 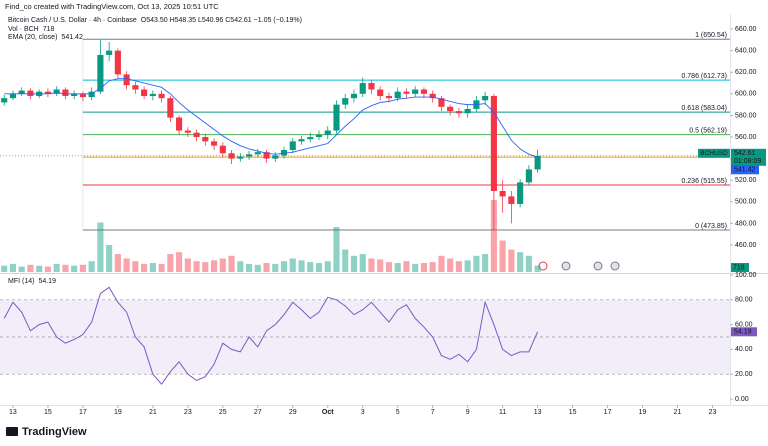 What do you see at coordinates (746, 180) in the screenshot?
I see `y-tick-label: 520.00` at bounding box center [746, 180].